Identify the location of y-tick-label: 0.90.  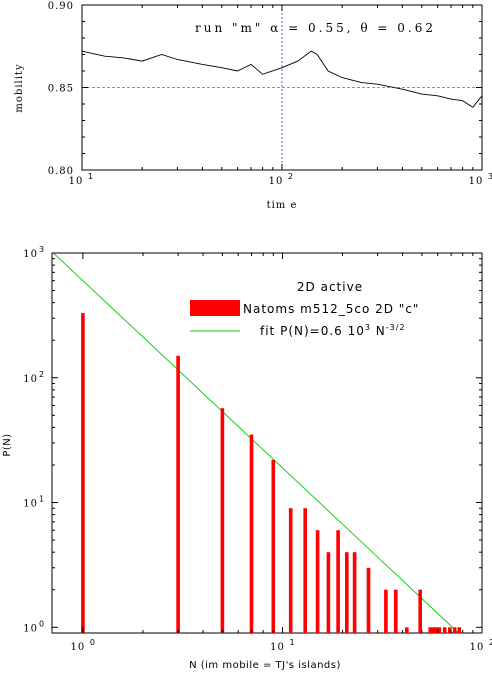
(61, 6).